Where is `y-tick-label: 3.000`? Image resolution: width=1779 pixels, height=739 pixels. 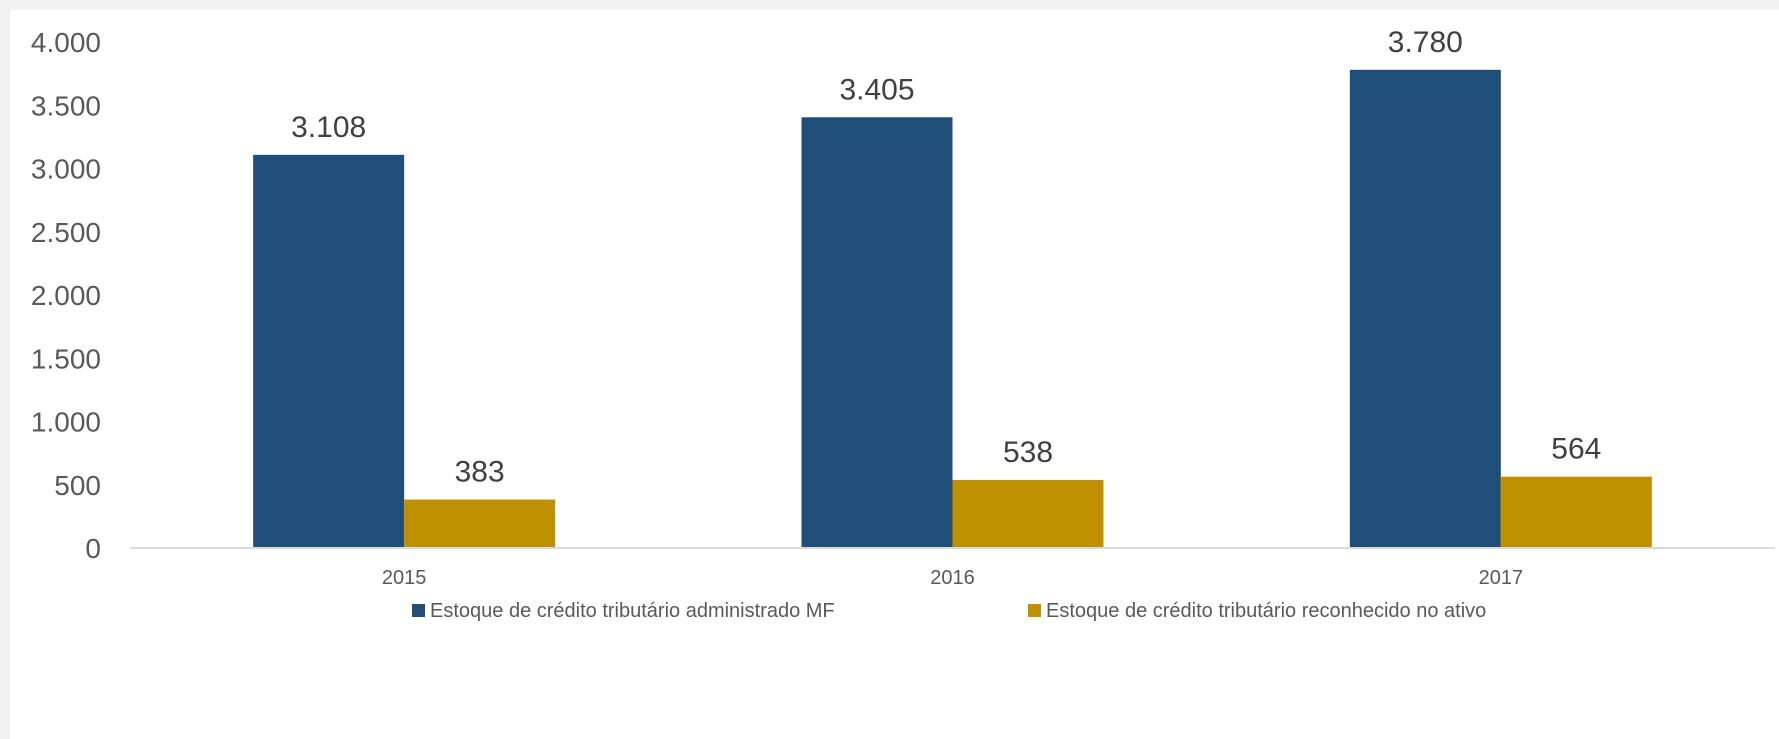
y-tick-label: 3.000 is located at coordinates (66, 169).